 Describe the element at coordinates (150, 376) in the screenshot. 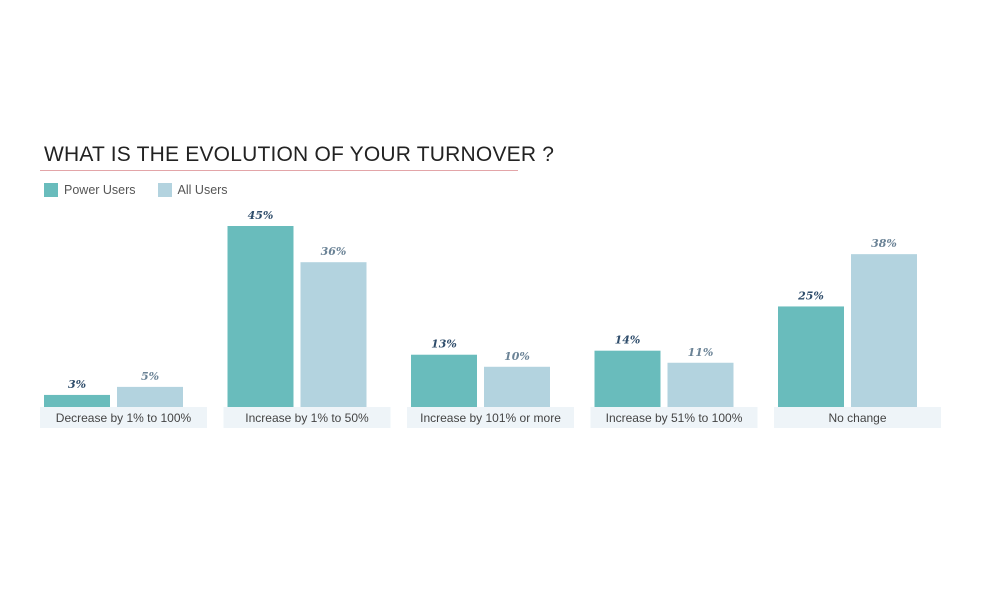

I see `value-label-all-users-decrease-by-1-to-100: 5%` at that location.